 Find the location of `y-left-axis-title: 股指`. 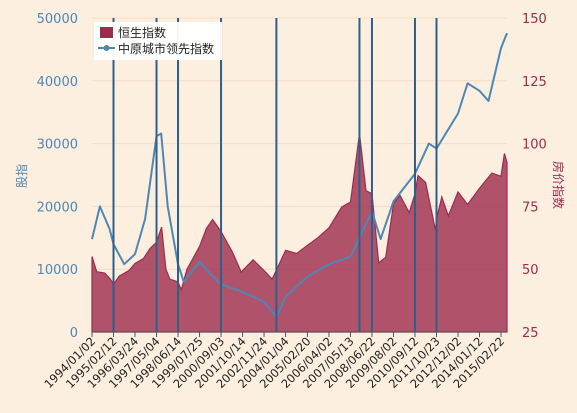

y-left-axis-title: 股指 is located at coordinates (21, 176).